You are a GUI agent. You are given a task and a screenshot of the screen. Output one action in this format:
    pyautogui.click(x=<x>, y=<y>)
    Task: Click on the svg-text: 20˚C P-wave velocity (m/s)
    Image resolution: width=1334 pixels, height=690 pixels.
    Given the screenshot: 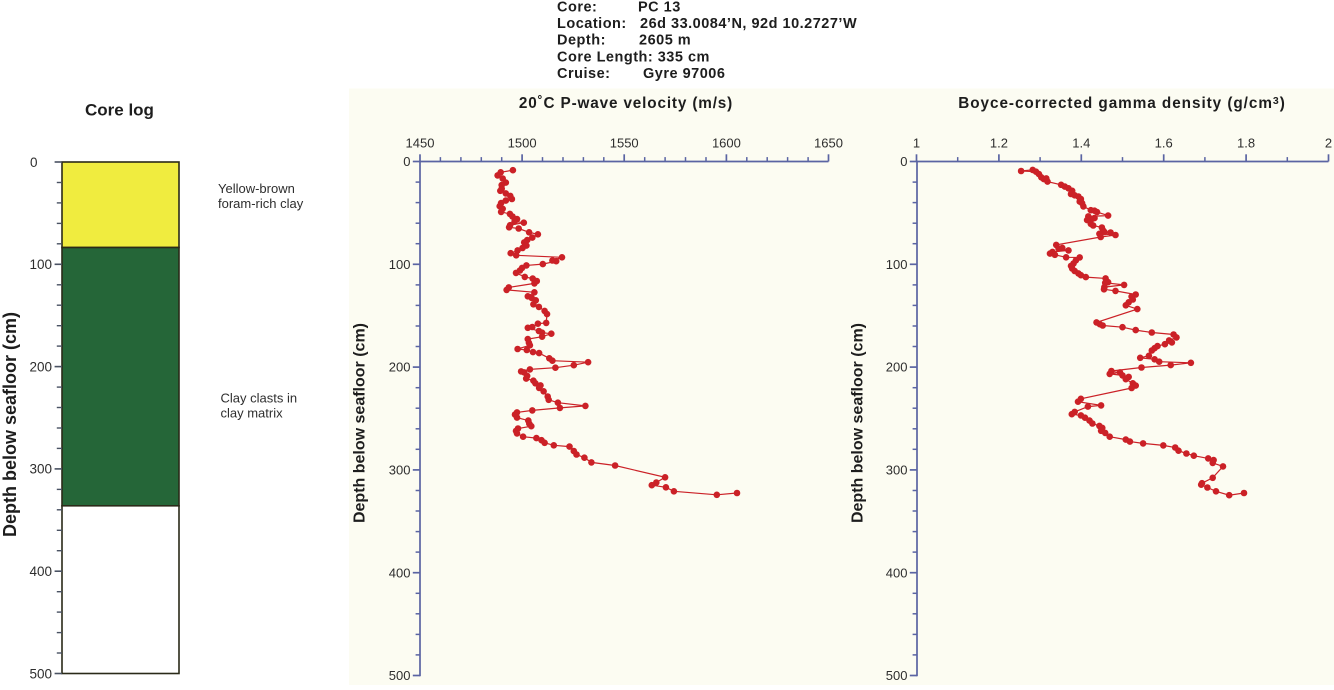 What is the action you would take?
    pyautogui.click(x=626, y=103)
    